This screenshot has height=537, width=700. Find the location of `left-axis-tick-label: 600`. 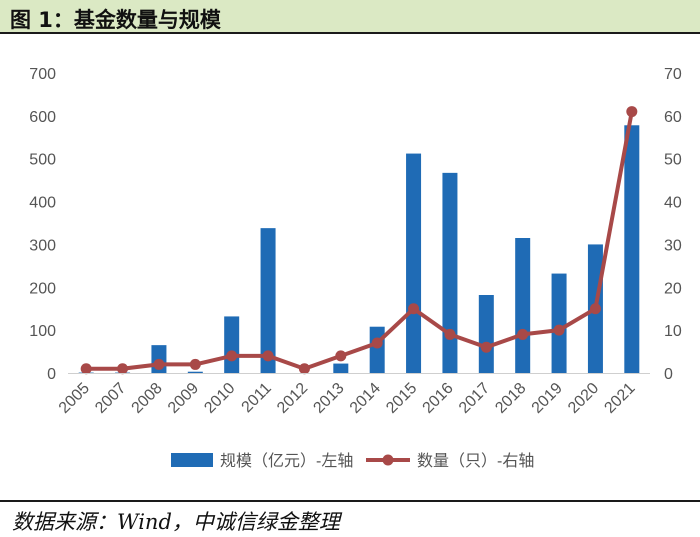

left-axis-tick-label: 600 is located at coordinates (42, 117).